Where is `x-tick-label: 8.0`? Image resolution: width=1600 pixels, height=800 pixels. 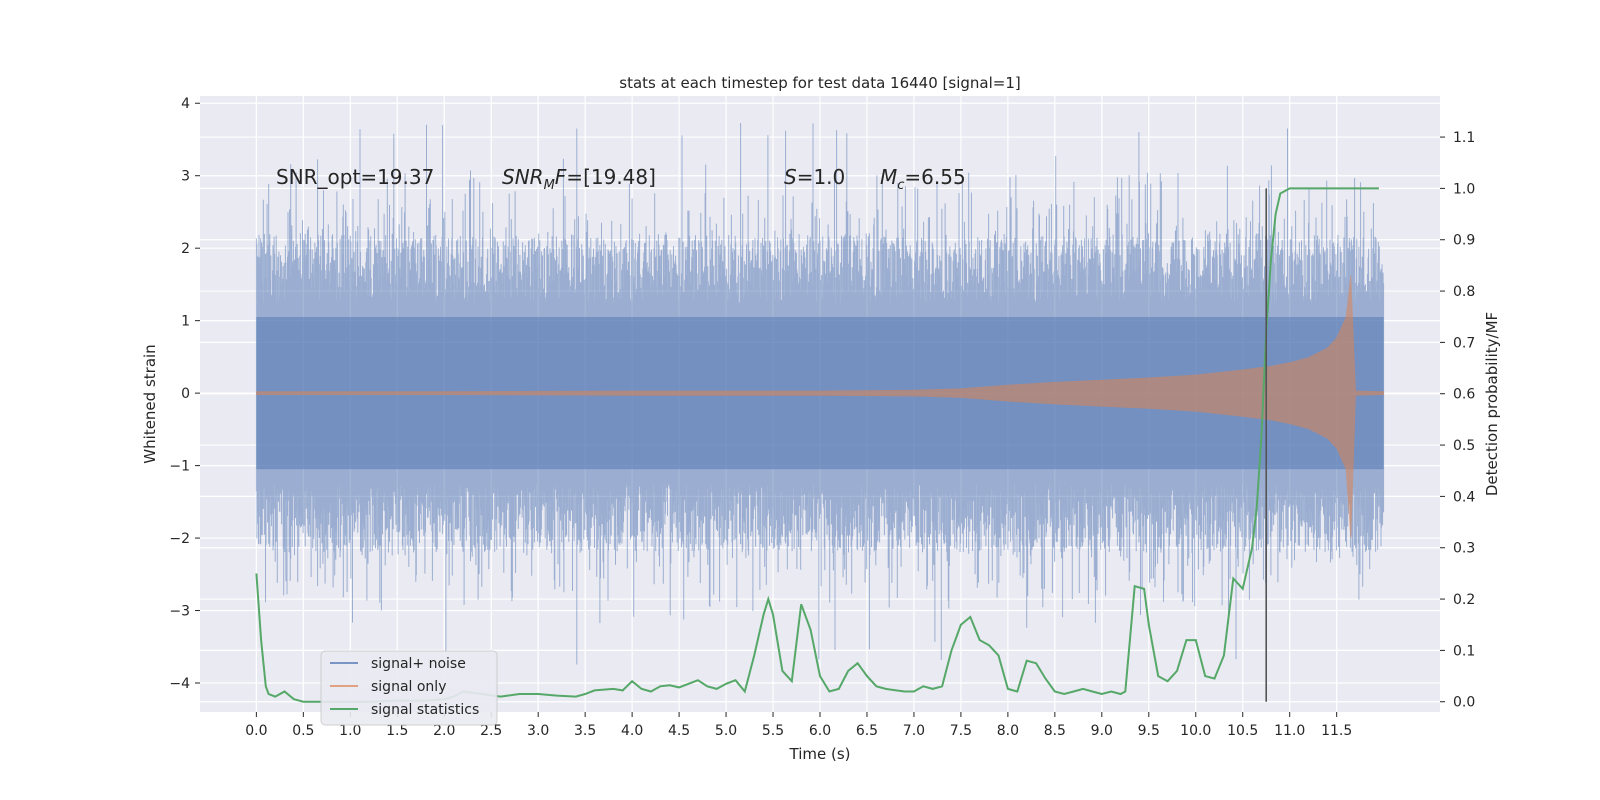 x-tick-label: 8.0 is located at coordinates (1008, 731).